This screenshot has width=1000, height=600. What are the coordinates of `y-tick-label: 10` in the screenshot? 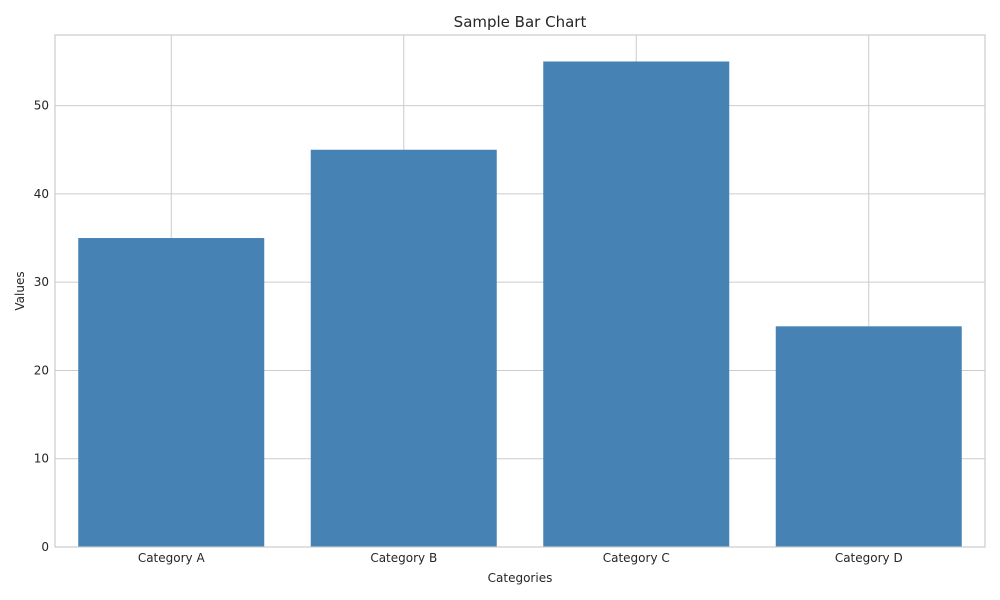 It's located at (41, 459).